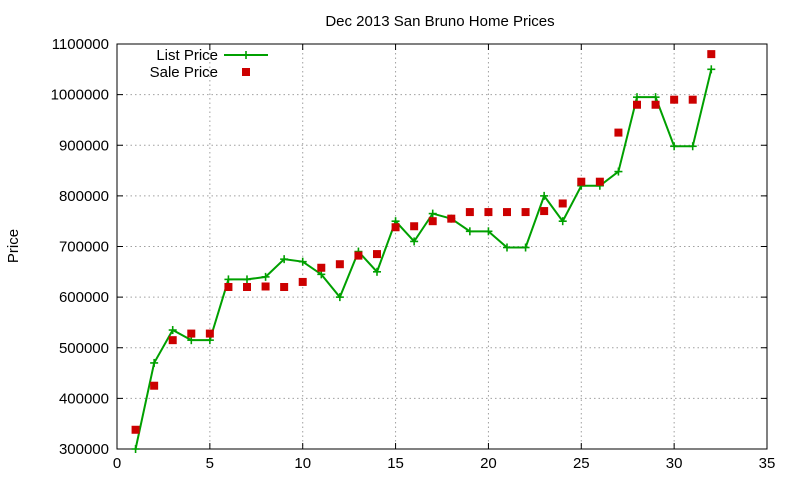 The image size is (800, 480). What do you see at coordinates (767, 463) in the screenshot?
I see `x-tick-label: 35` at bounding box center [767, 463].